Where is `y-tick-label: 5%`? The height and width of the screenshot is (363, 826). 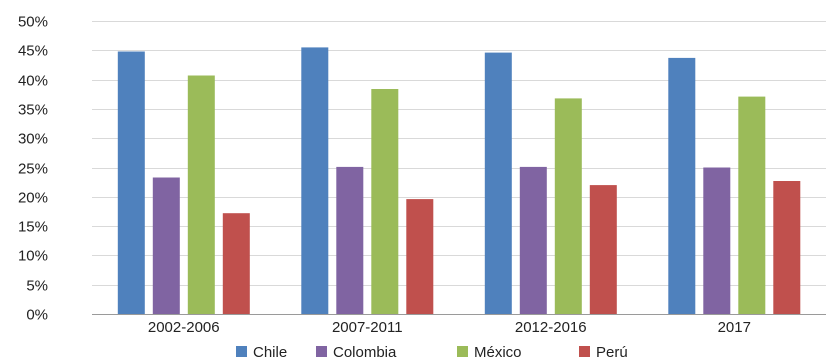
y-tick-label: 5% is located at coordinates (37, 286).